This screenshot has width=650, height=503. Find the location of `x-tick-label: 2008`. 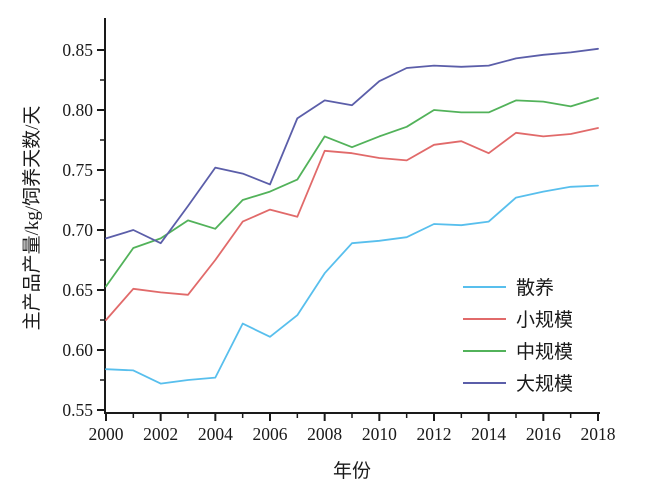

x-tick-label: 2008 is located at coordinates (324, 434).